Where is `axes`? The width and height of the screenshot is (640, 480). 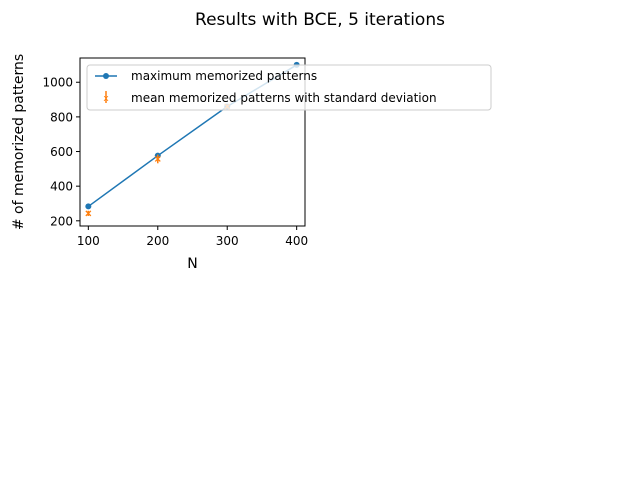
axes is located at coordinates (192, 142).